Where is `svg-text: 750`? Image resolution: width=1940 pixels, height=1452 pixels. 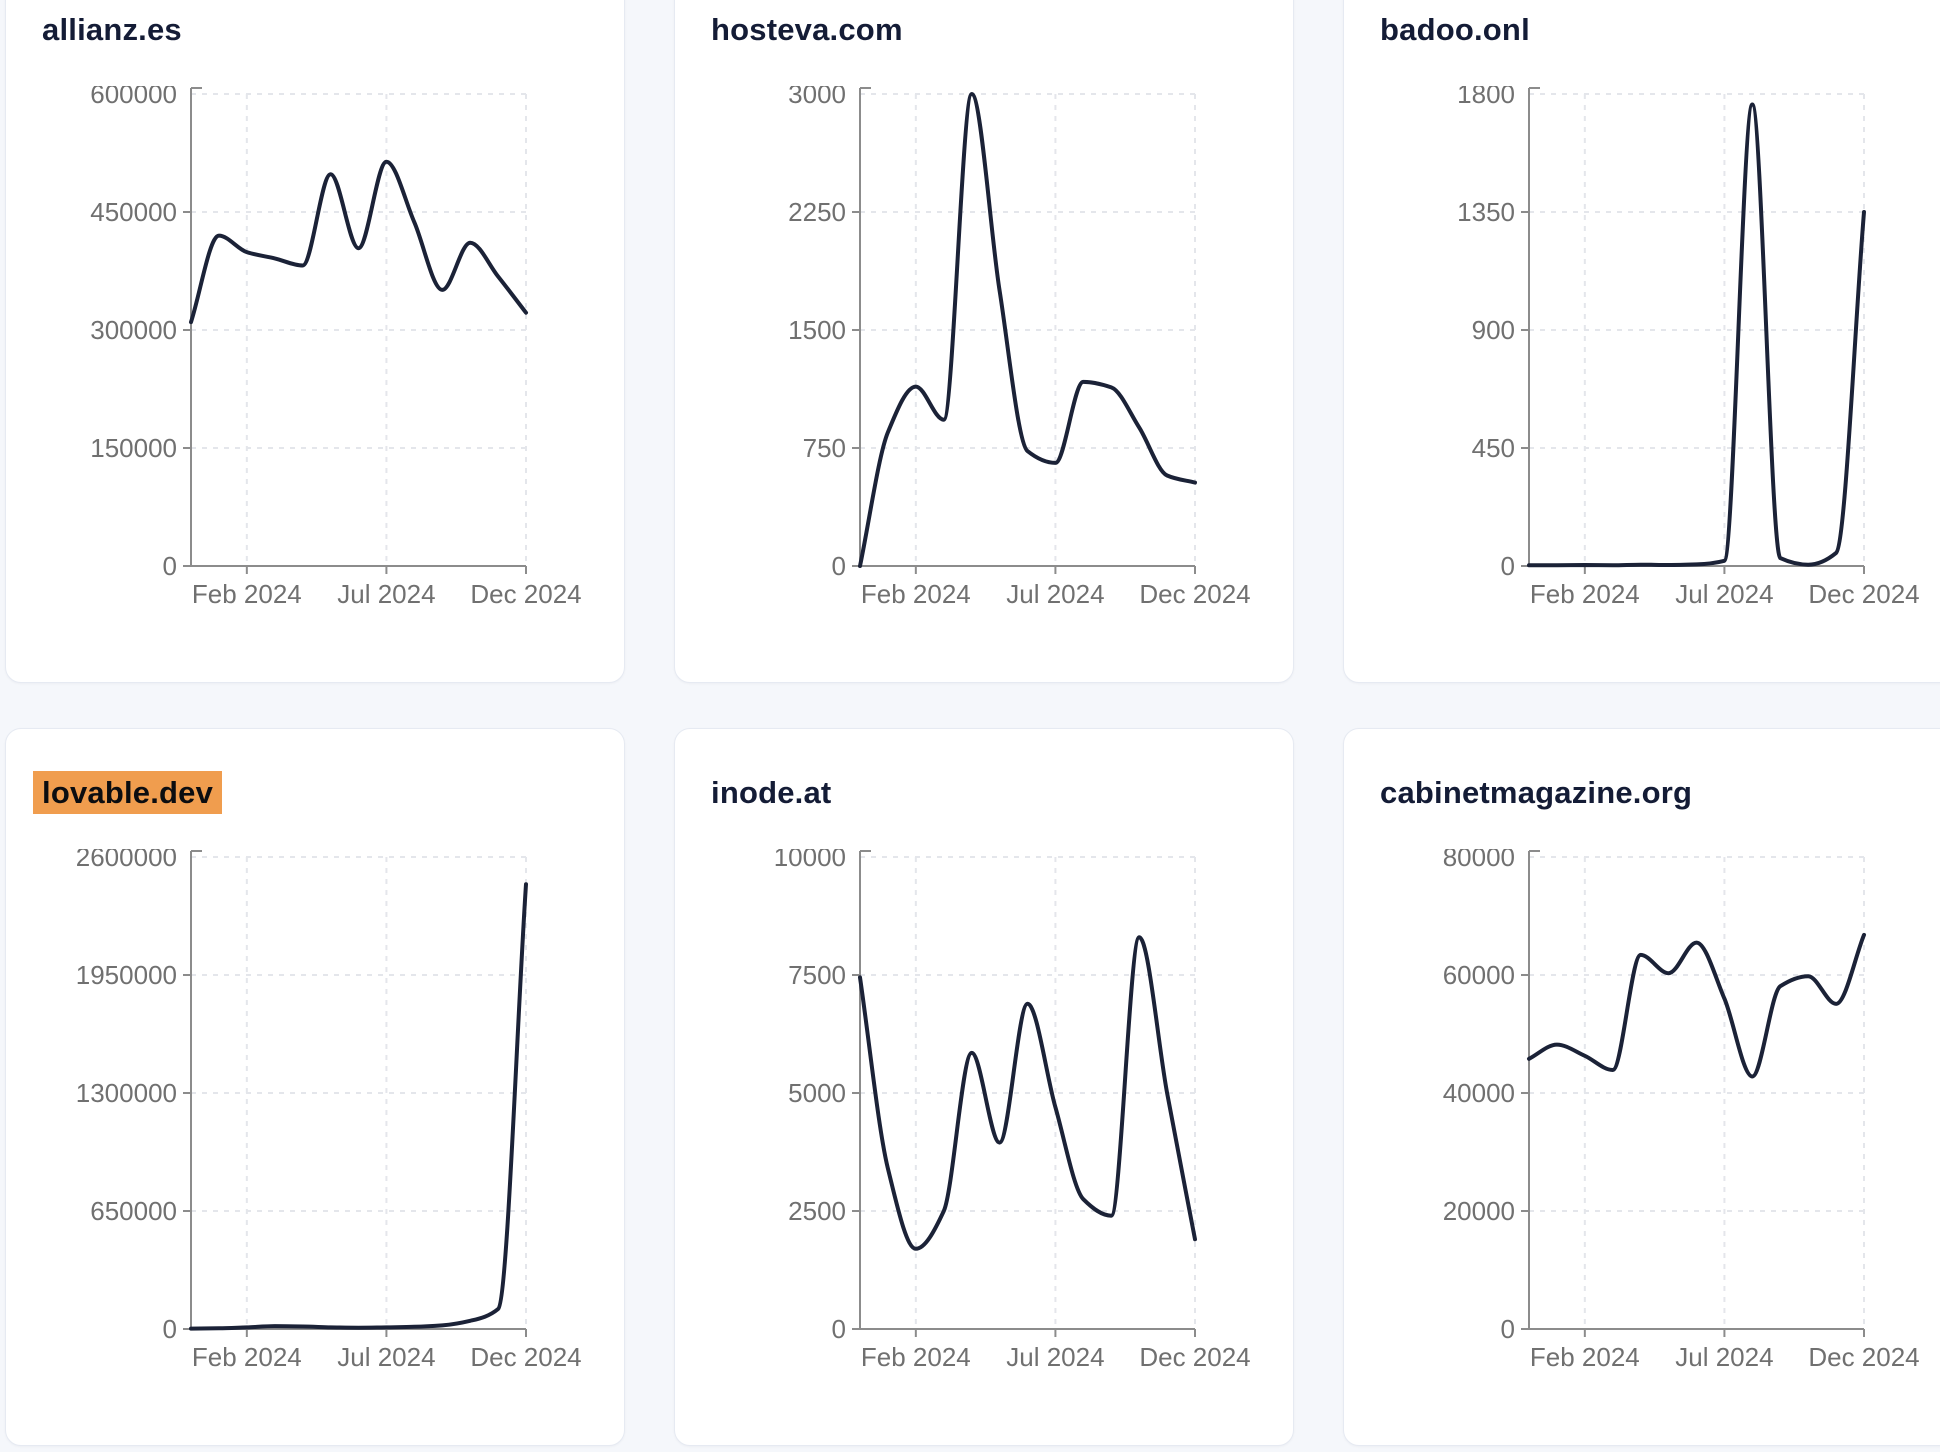 svg-text: 750 is located at coordinates (824, 448).